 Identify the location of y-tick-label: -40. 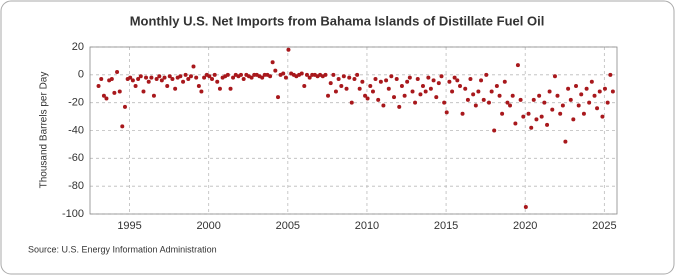
(76, 130).